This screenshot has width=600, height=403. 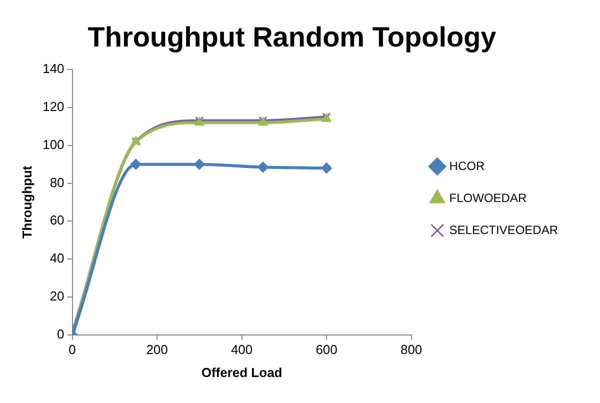 What do you see at coordinates (241, 372) in the screenshot?
I see `x-axis-title: Offered Load` at bounding box center [241, 372].